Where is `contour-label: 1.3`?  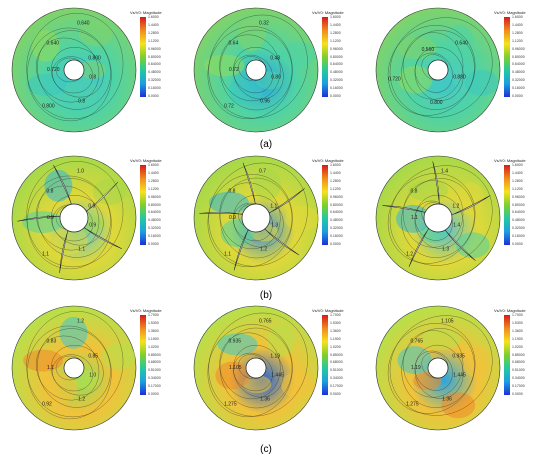
contour-label: 1.3 is located at coordinates (445, 250).